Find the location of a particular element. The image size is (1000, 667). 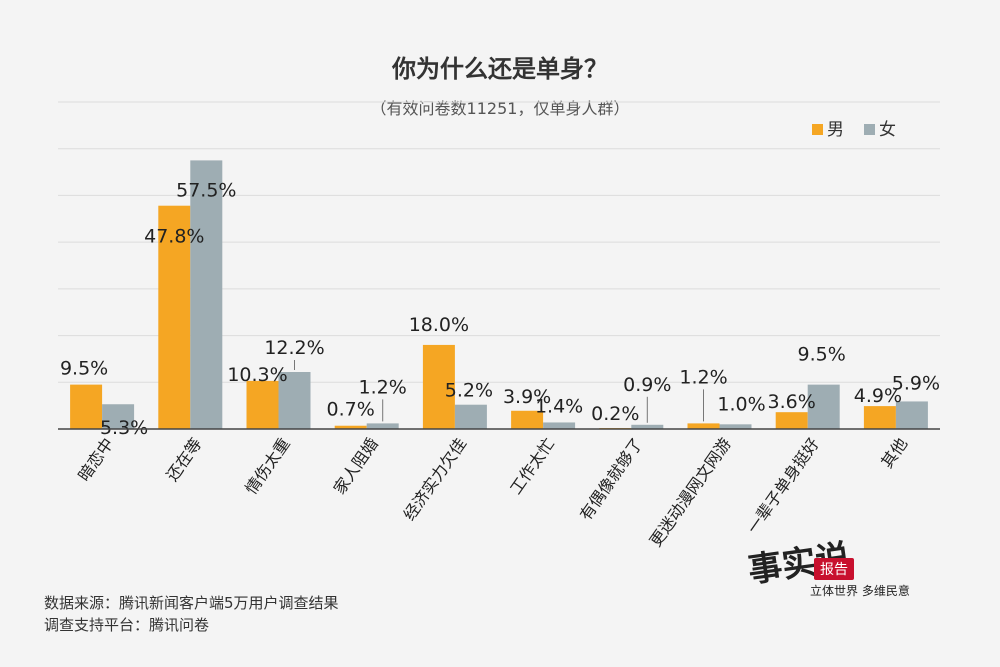

support-note: 调查支持平台：腾讯问卷 is located at coordinates (127, 625).